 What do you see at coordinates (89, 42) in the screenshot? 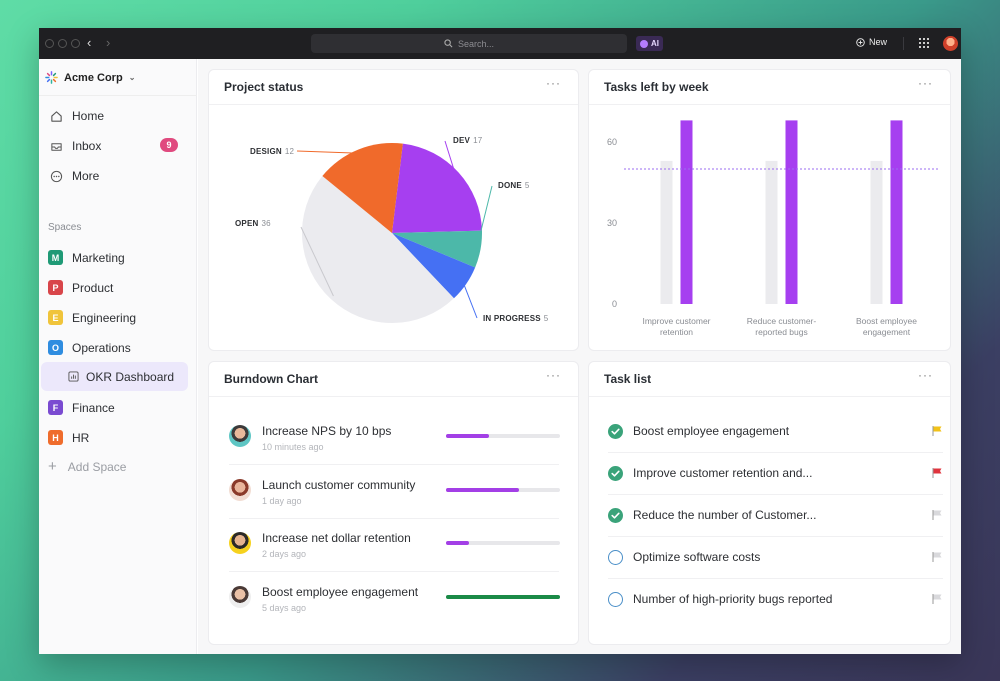
I see `back-arrow-icon: ‹` at bounding box center [89, 42].